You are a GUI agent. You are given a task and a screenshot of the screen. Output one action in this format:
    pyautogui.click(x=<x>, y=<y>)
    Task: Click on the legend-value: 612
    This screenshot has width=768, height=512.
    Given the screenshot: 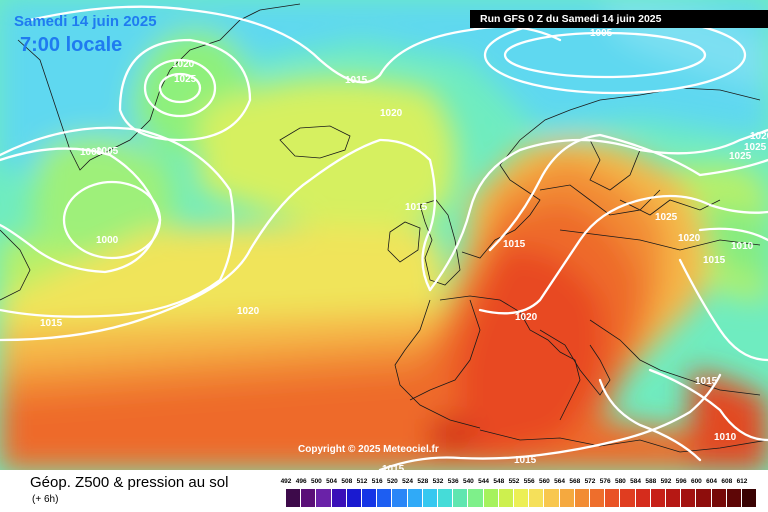 What is the action you would take?
    pyautogui.click(x=742, y=481)
    